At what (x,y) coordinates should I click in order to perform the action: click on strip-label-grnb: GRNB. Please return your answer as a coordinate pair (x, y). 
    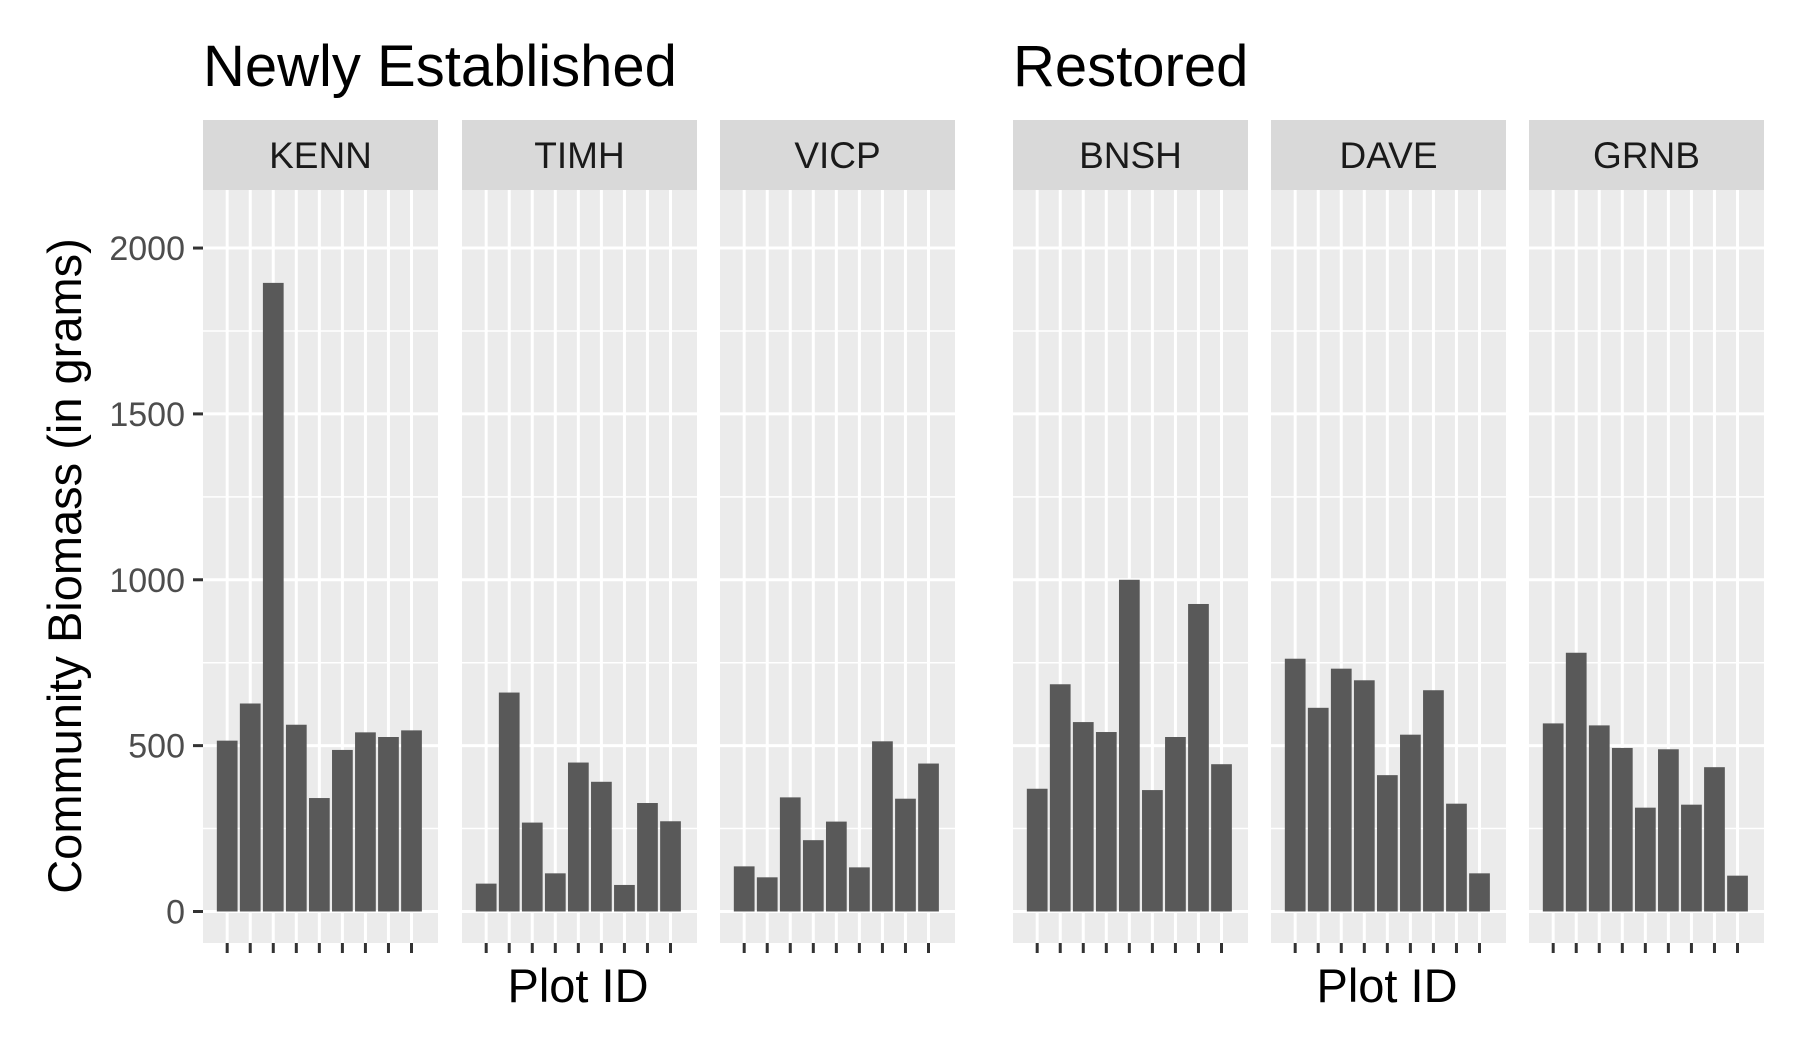
    Looking at the image, I should click on (1646, 155).